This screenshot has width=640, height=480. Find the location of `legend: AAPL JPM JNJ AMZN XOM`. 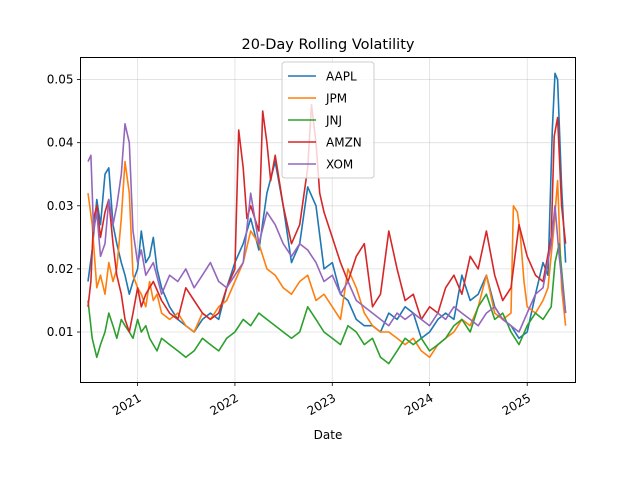

legend: AAPL JPM JNJ AMZN XOM is located at coordinates (328, 120).